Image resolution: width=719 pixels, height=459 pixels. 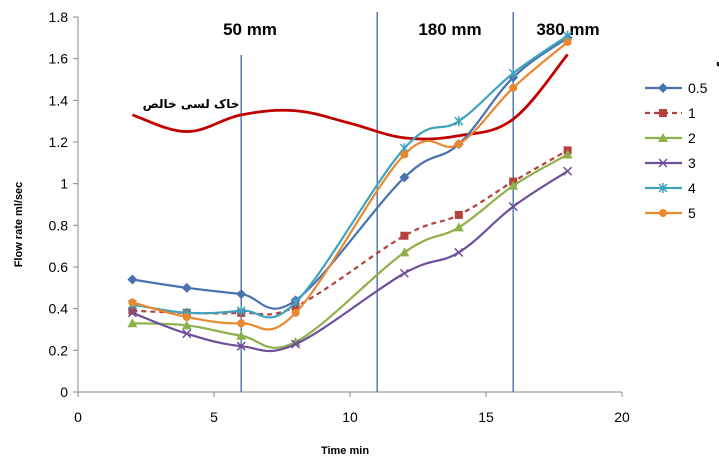 I want to click on legend-label: 0.5, so click(x=698, y=88).